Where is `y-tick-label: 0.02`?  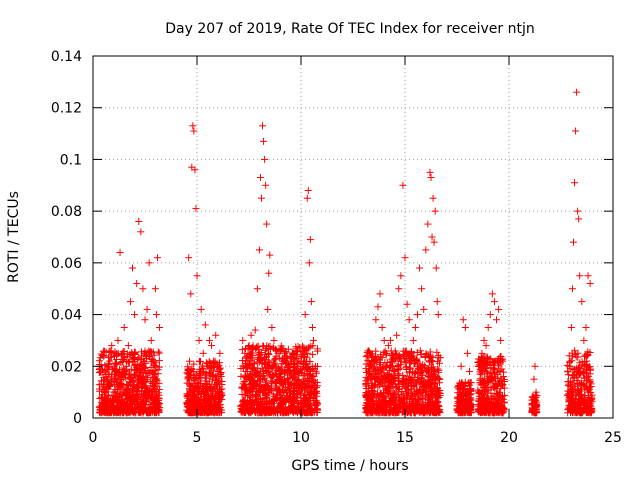
y-tick-label: 0.02 is located at coordinates (66, 367).